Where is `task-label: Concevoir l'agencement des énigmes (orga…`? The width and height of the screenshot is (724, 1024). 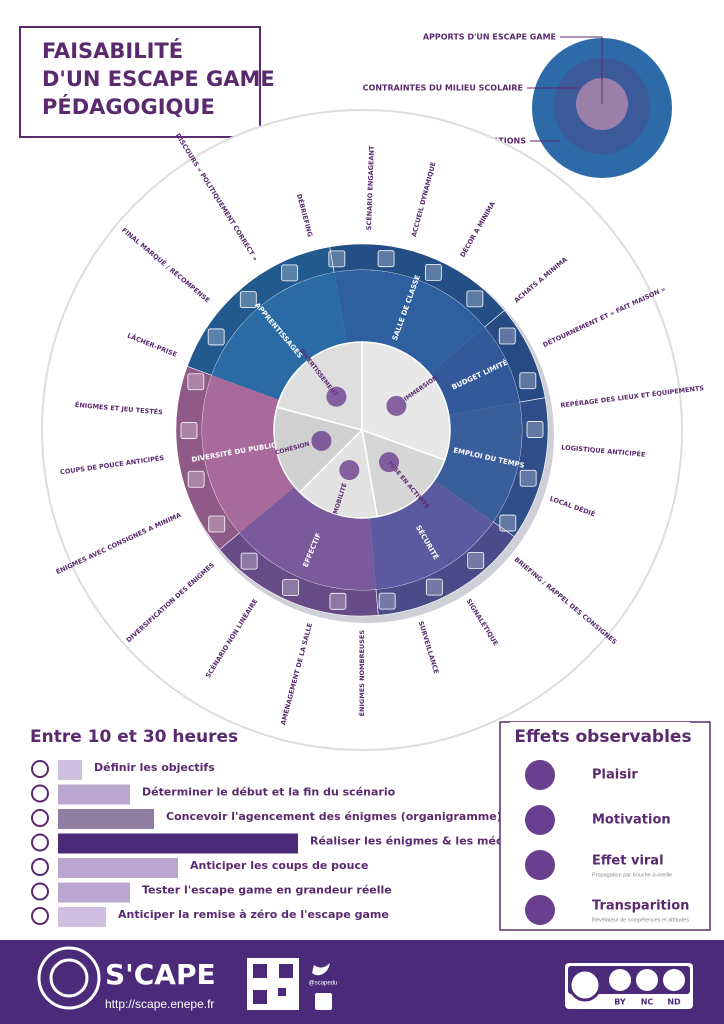
task-label: Concevoir l'agencement des énigmes (orga… is located at coordinates (334, 816).